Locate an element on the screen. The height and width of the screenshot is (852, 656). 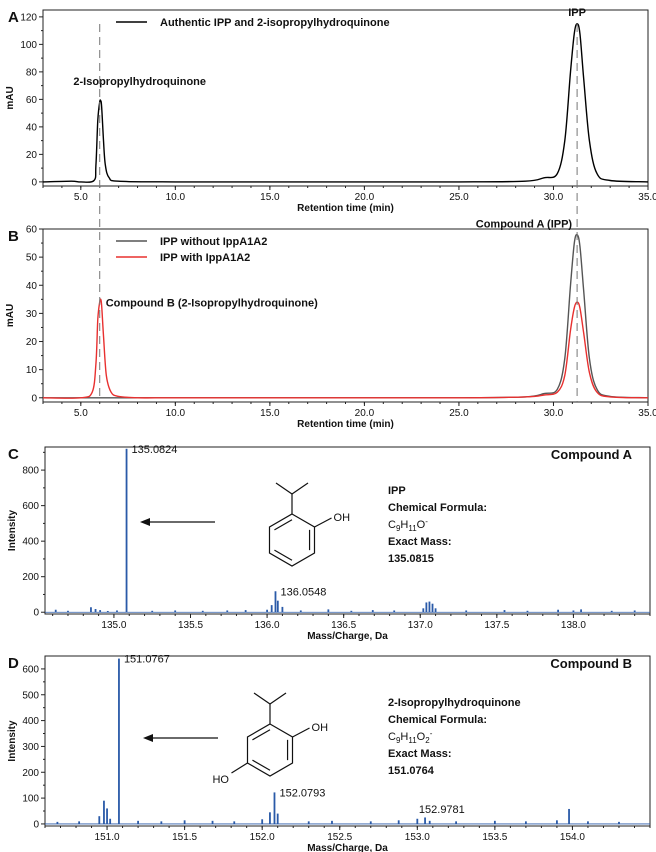
hydroxyl-label: HO is located at coordinates (220, 780).